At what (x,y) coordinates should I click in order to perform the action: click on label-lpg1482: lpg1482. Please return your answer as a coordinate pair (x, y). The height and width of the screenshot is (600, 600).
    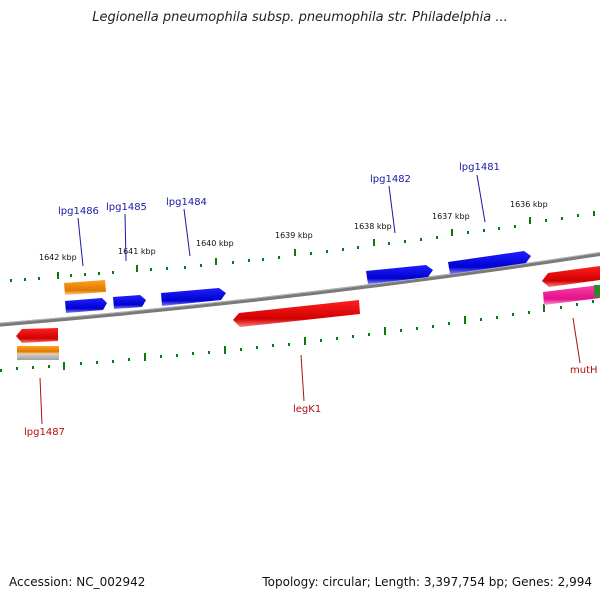
    Looking at the image, I should click on (390, 179).